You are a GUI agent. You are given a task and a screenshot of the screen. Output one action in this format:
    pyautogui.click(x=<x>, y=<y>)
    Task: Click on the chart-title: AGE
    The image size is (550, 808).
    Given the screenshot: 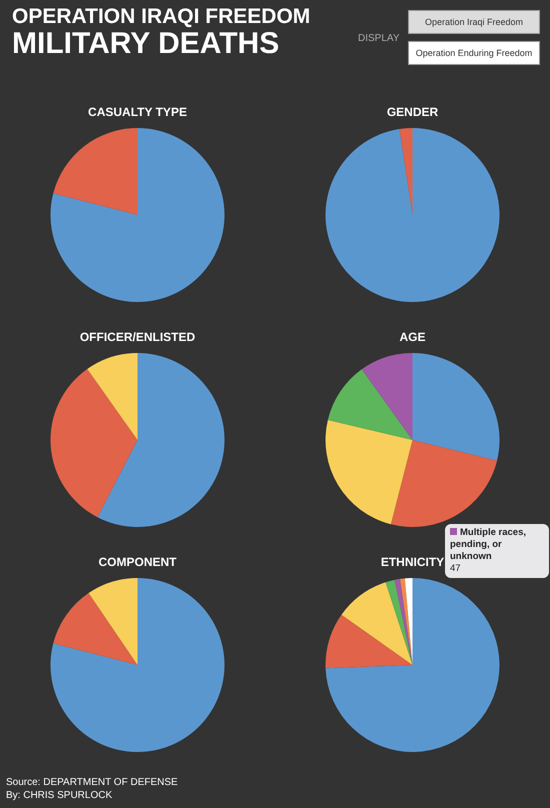 What is the action you would take?
    pyautogui.click(x=412, y=337)
    